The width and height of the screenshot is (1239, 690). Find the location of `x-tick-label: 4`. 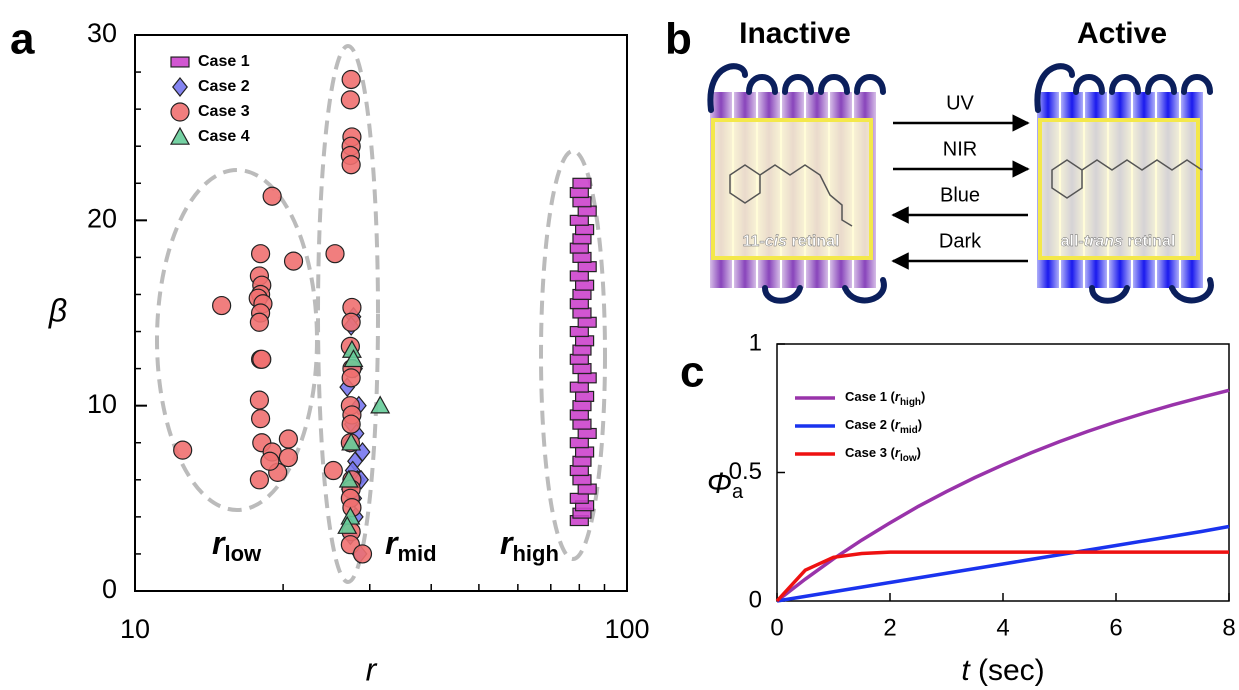

x-tick-label: 4 is located at coordinates (1002, 627).